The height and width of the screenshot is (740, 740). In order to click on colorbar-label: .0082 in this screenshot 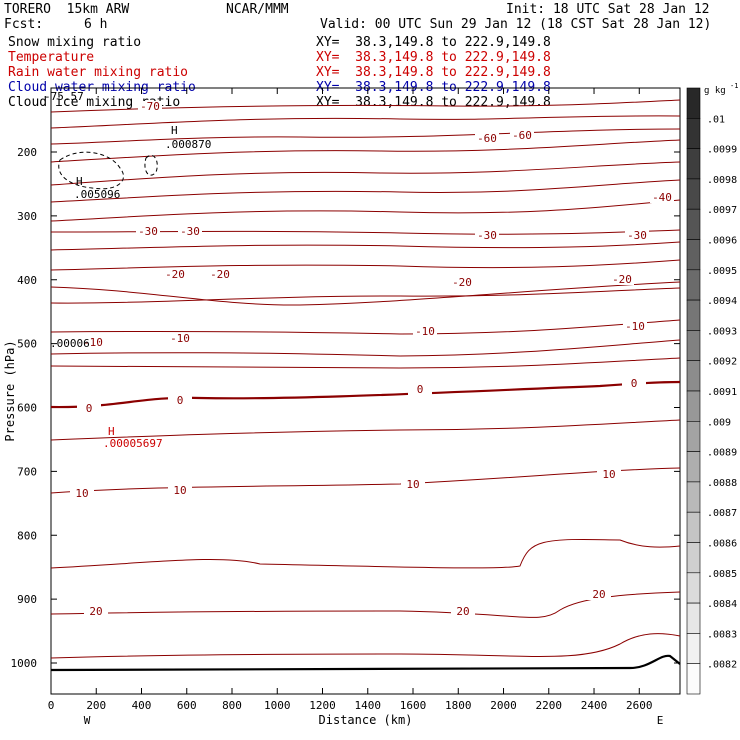, I will do `click(722, 665)`.